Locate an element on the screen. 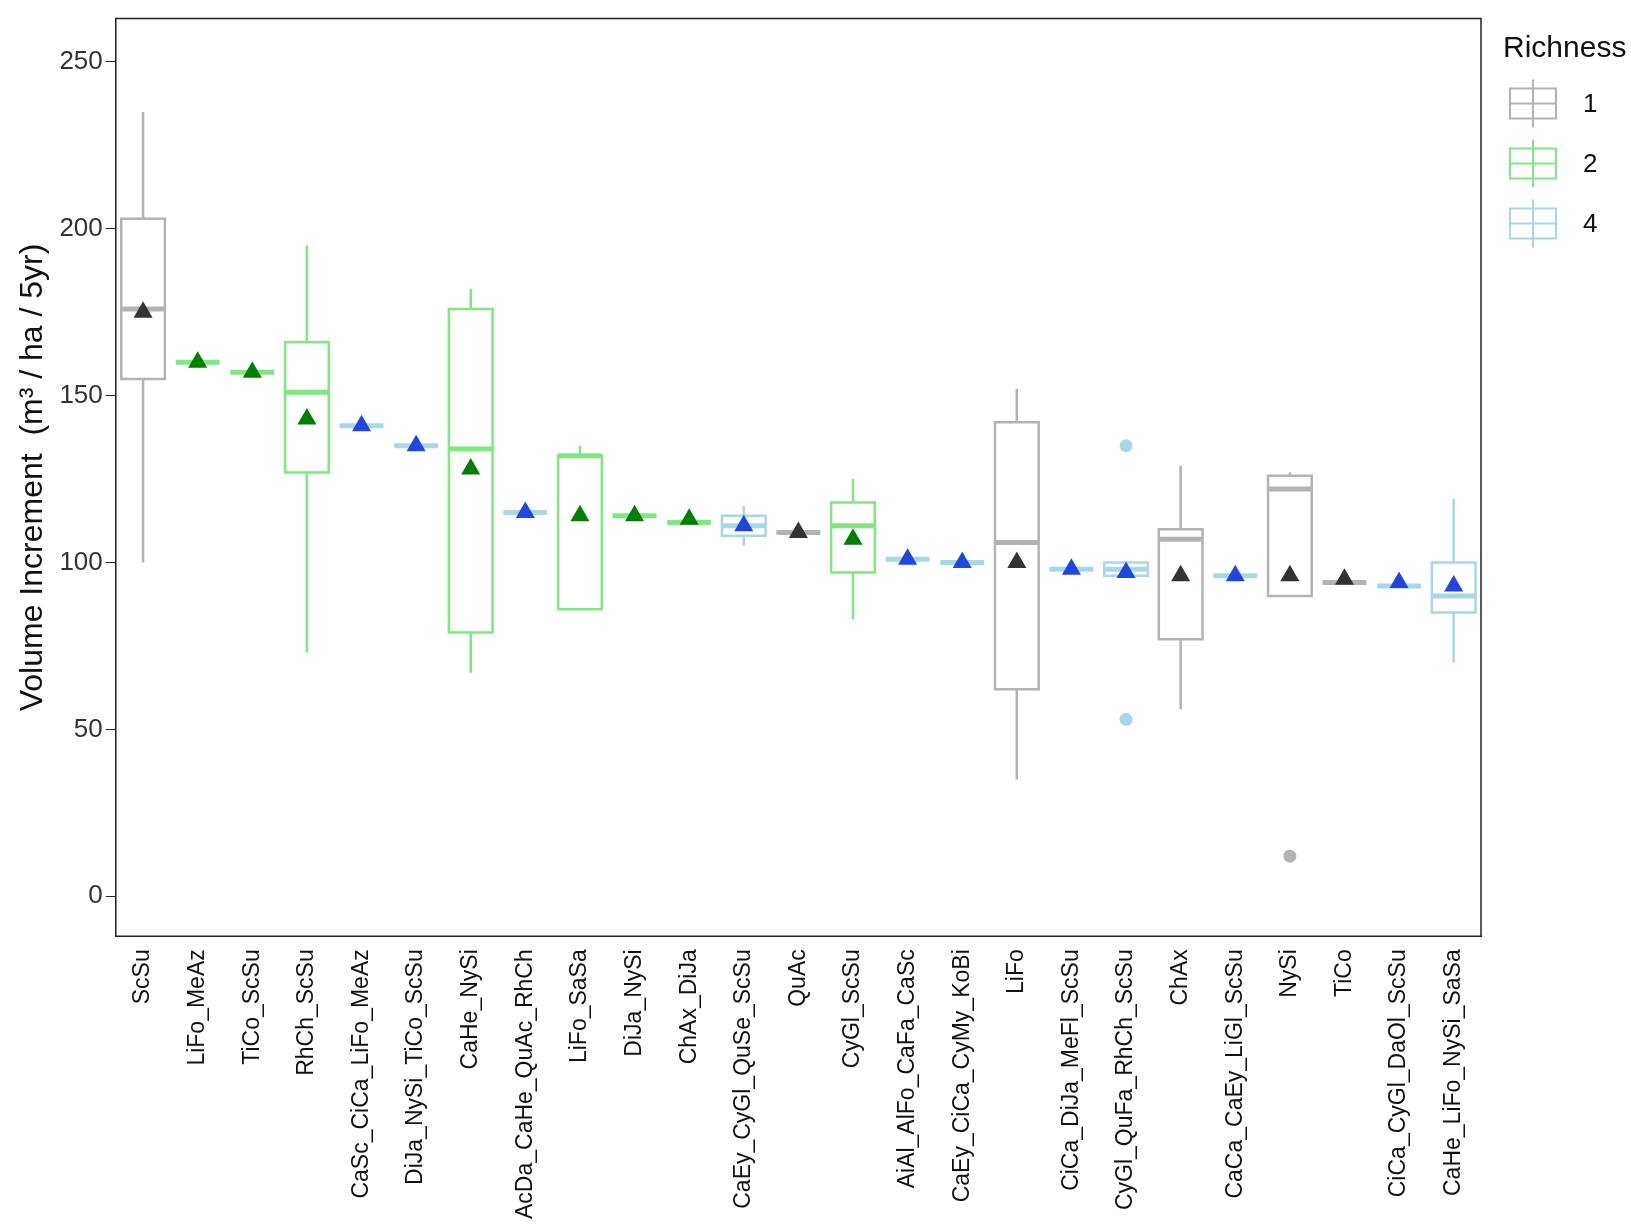 Image resolution: width=1631 pixels, height=1232 pixels. x-tick-label: LiFo_MeAz is located at coordinates (196, 1007).